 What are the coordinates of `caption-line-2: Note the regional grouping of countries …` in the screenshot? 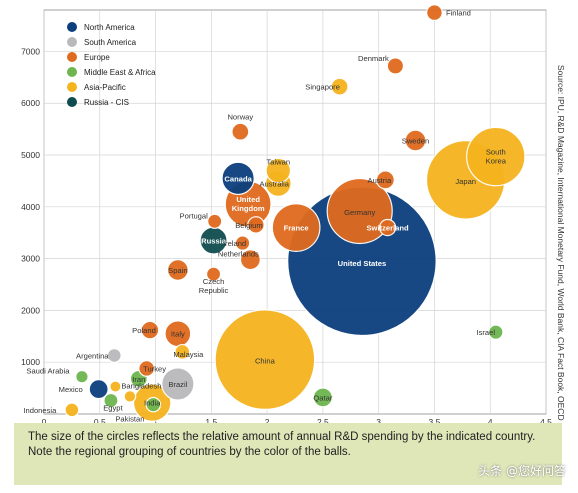 It's located at (189, 452).